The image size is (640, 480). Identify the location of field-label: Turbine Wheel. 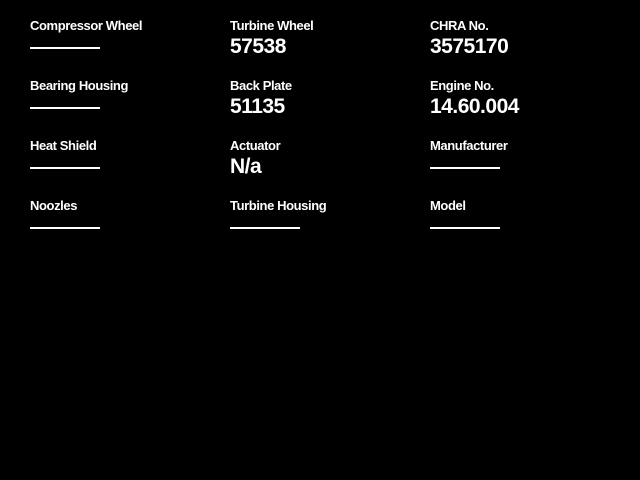
(272, 25).